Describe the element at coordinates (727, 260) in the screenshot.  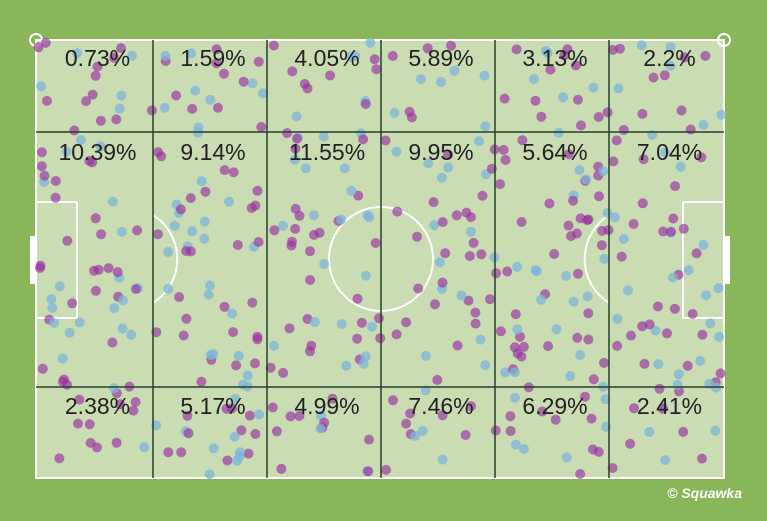
I see `right-goal` at that location.